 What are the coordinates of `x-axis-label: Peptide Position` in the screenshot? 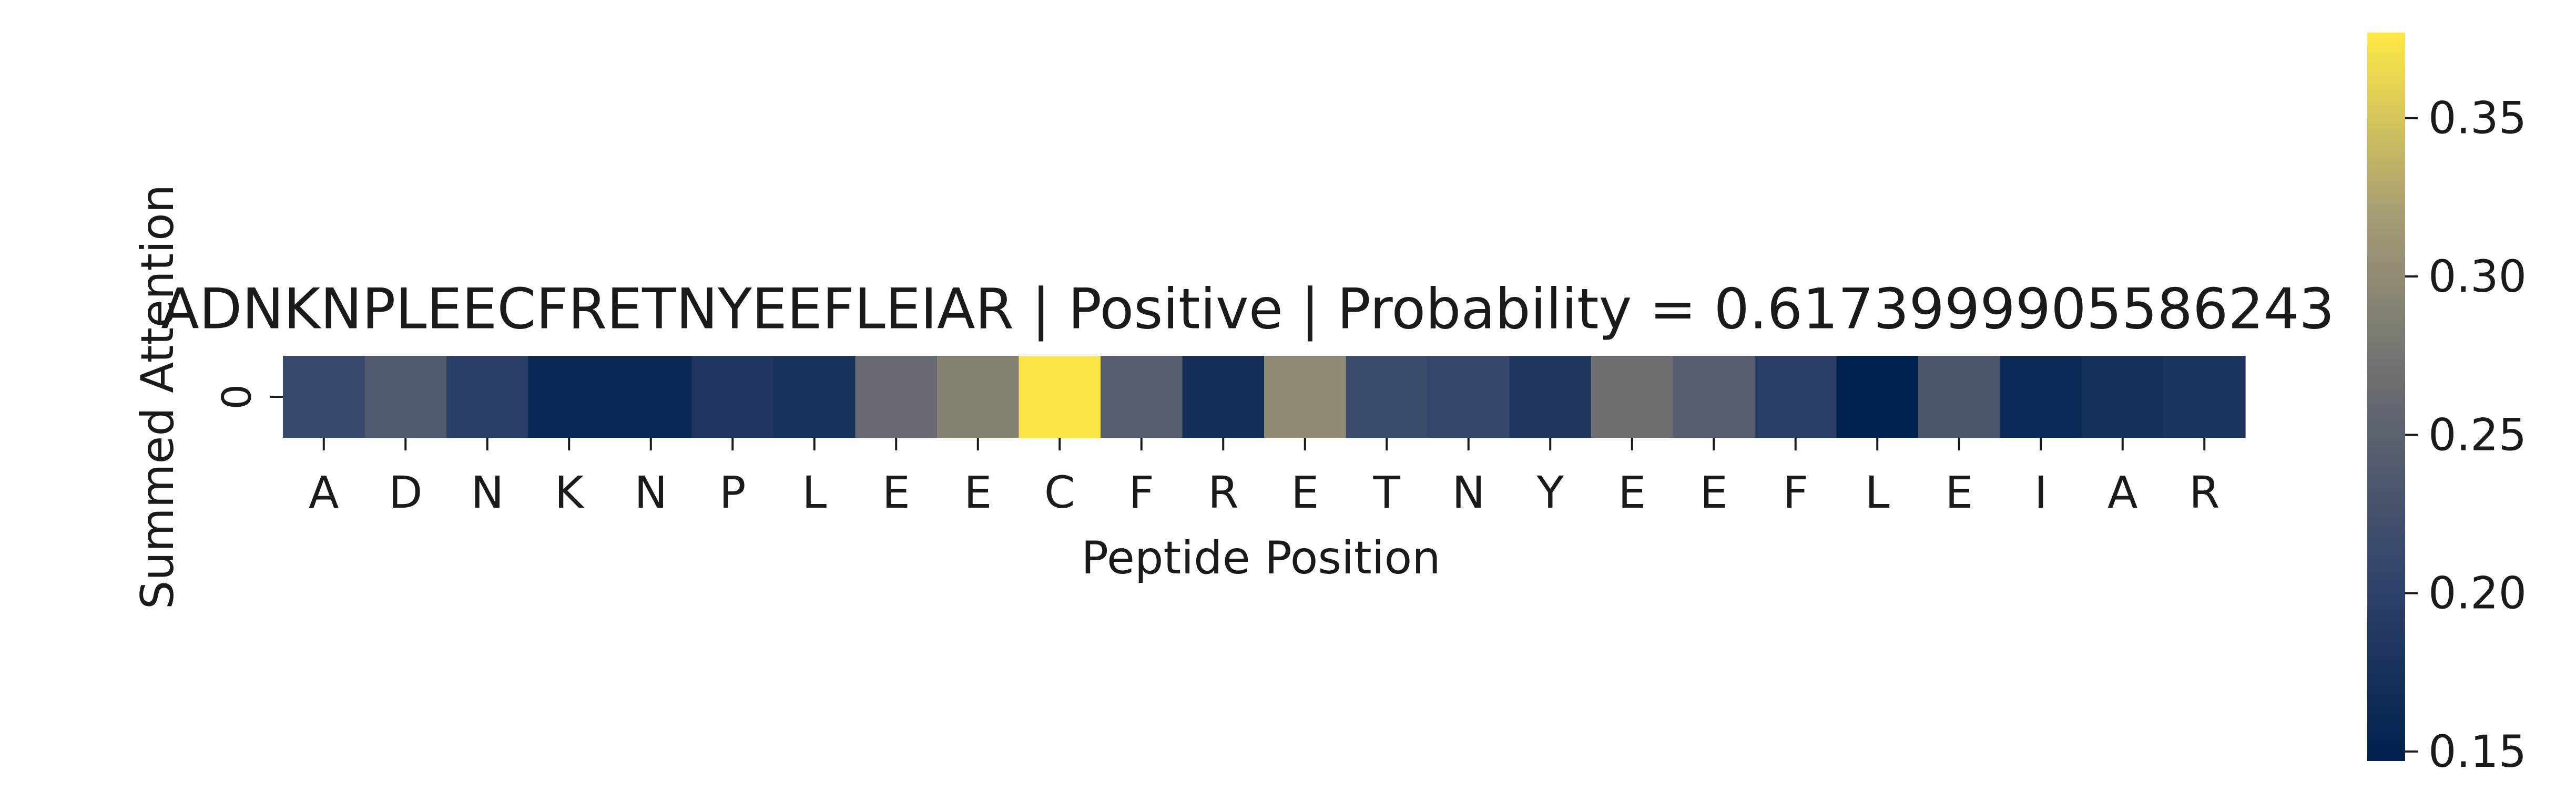 It's located at (1261, 558).